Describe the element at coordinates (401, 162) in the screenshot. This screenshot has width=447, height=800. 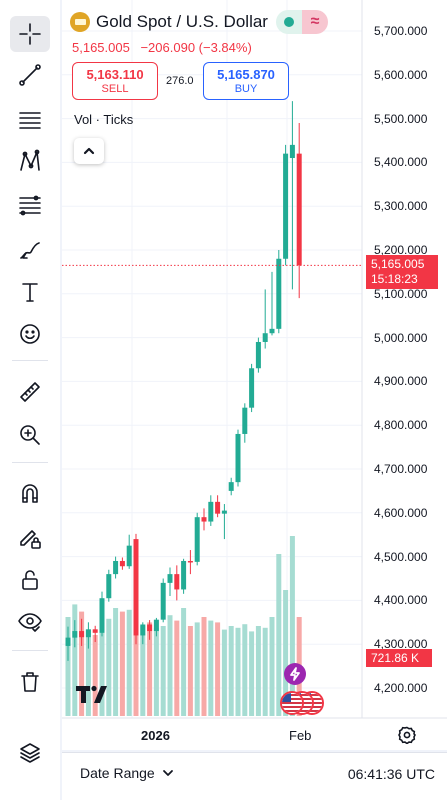
I see `price-axis-label: 5,400.000` at that location.